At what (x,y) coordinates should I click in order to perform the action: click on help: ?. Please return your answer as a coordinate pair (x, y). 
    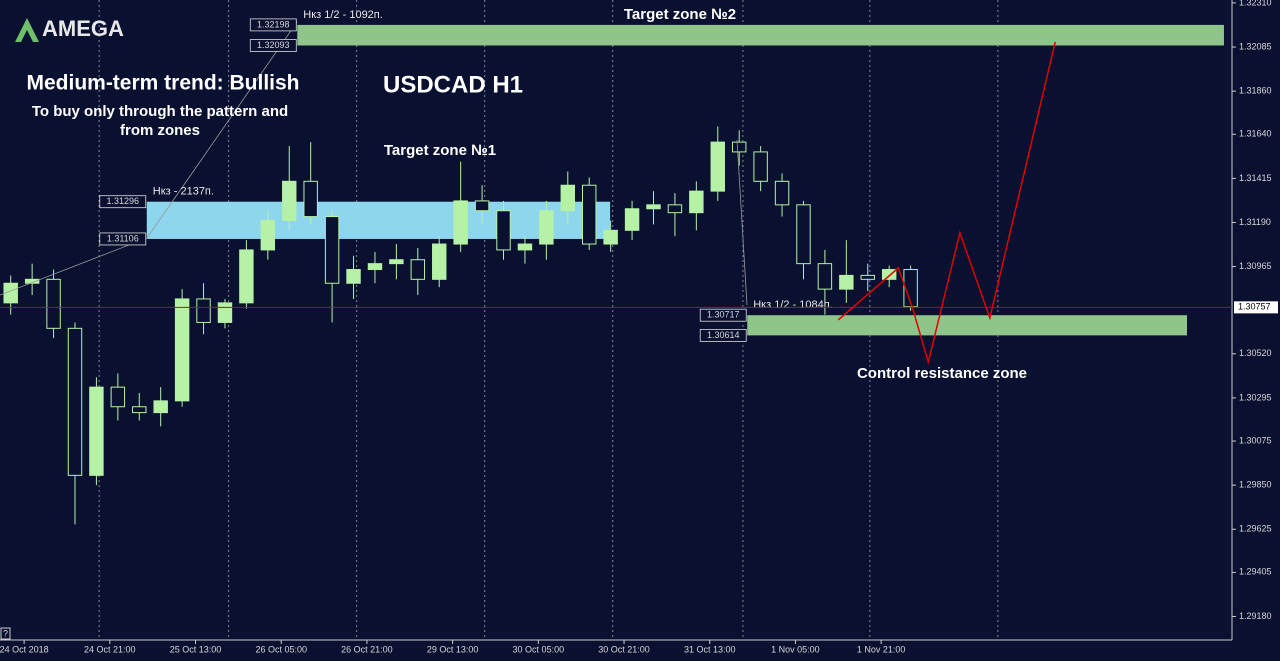
    Looking at the image, I should click on (5, 633).